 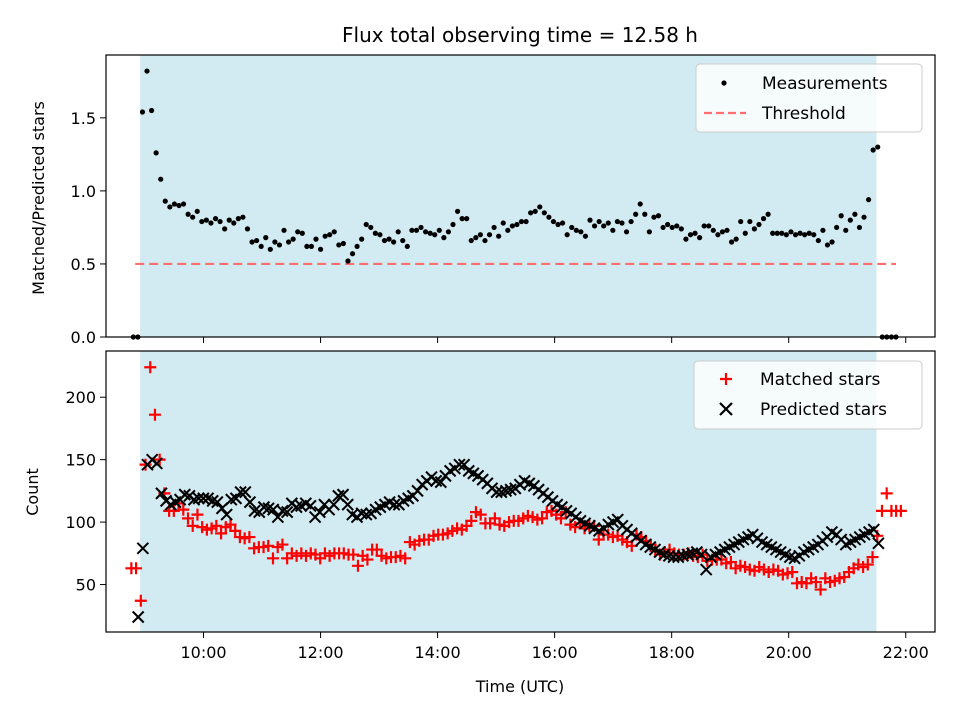 I want to click on counts-y-tick-label: 50, so click(x=86, y=585).